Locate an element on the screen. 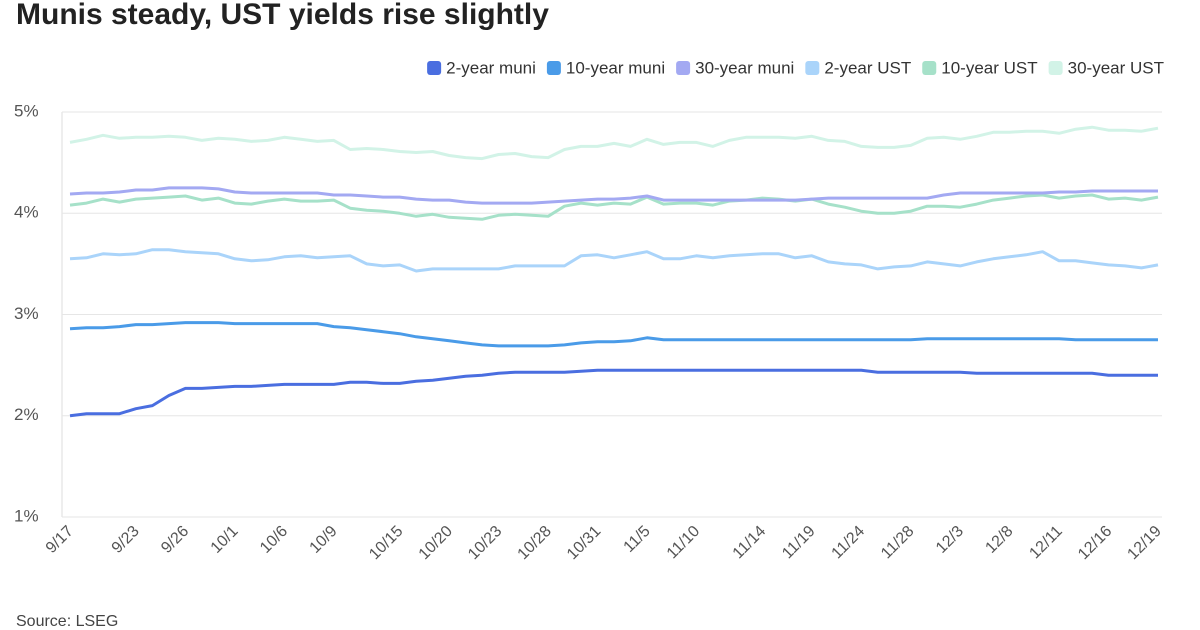  x-tick-label: 9/26 is located at coordinates (175, 540).